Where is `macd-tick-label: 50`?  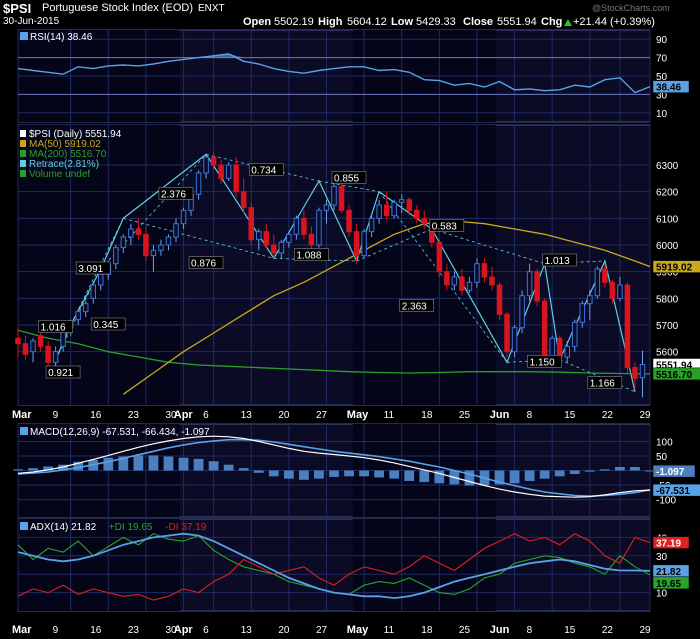 macd-tick-label: 50 is located at coordinates (662, 457).